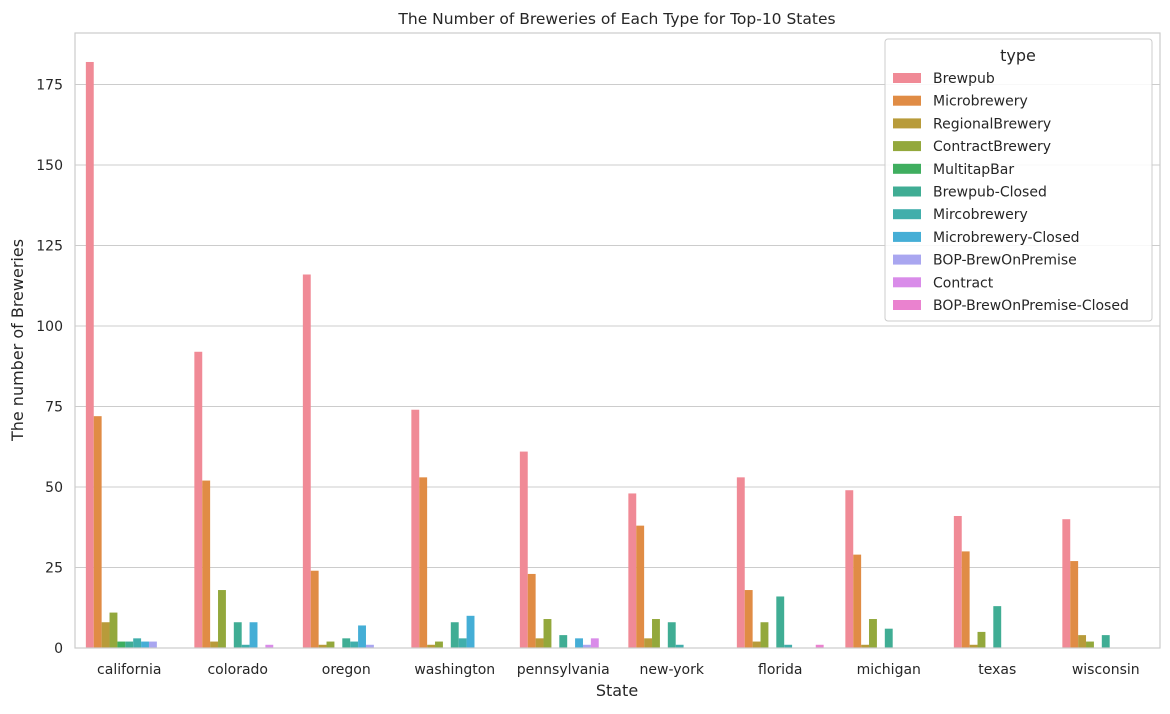 Image resolution: width=1170 pixels, height=714 pixels. What do you see at coordinates (113, 630) in the screenshot?
I see `bar-contractbrewery-california` at bounding box center [113, 630].